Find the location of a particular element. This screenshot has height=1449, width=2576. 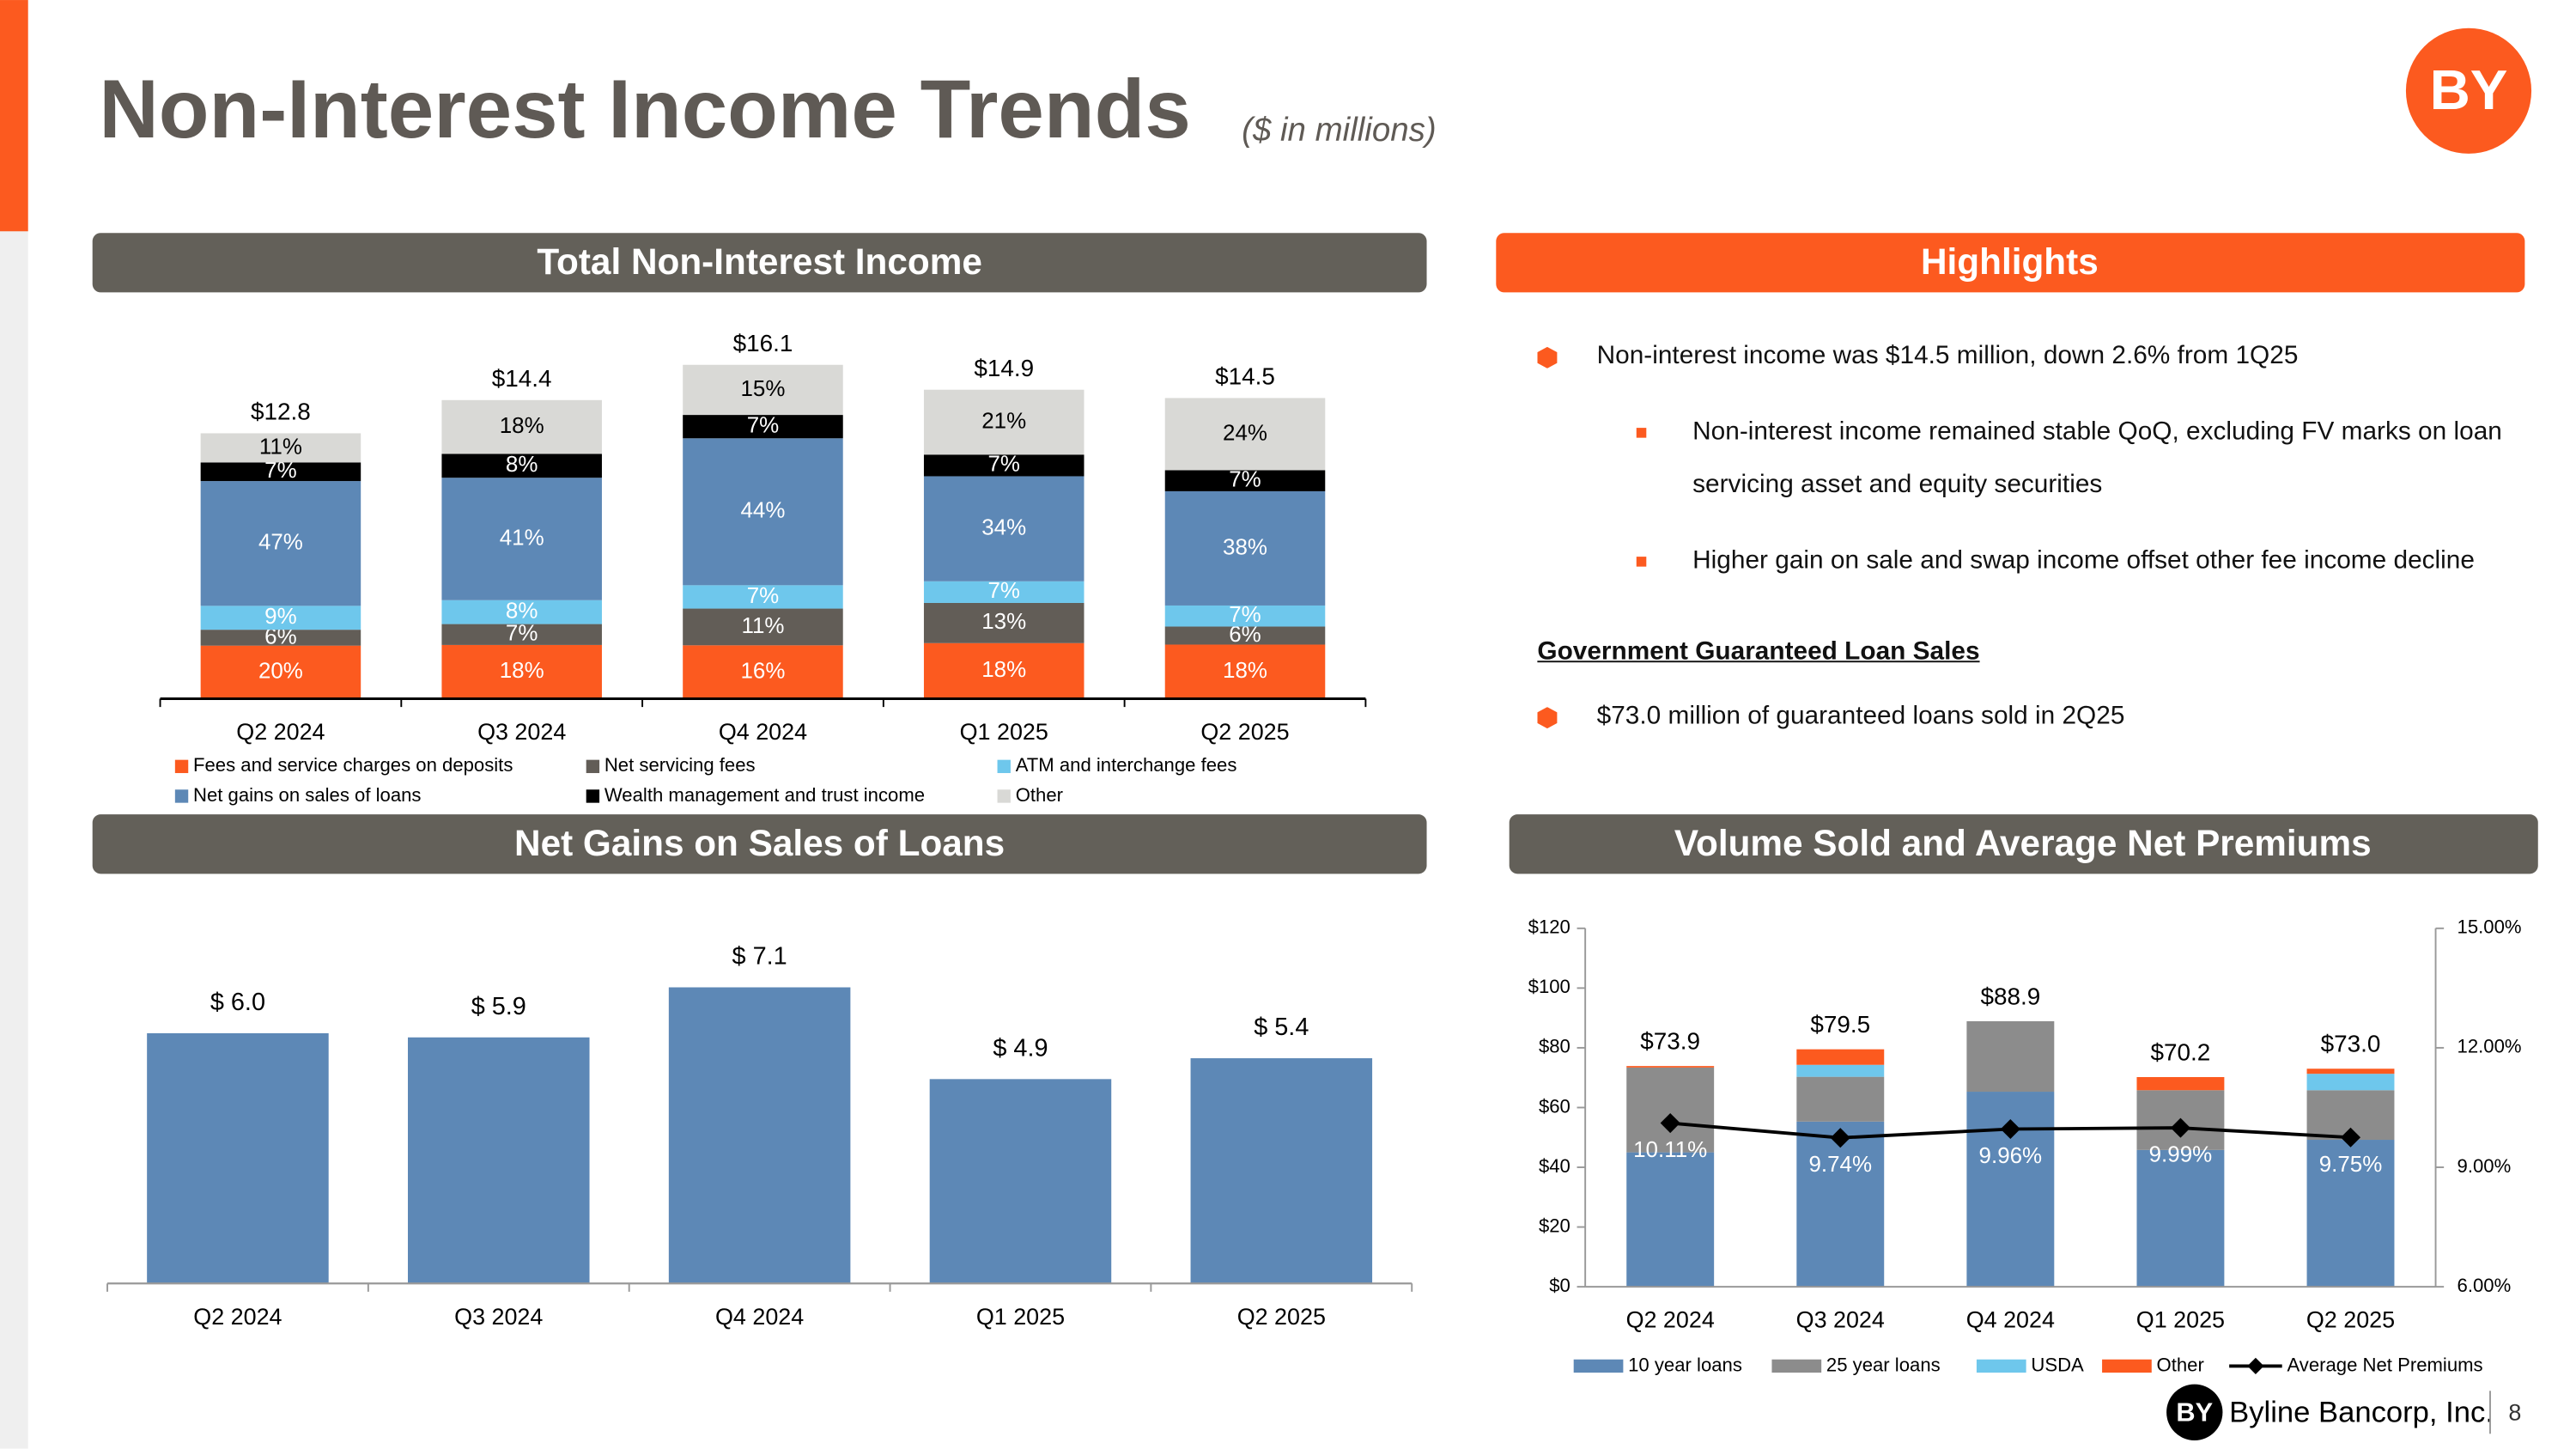

legend-label: 25 year loans is located at coordinates (1884, 1364).